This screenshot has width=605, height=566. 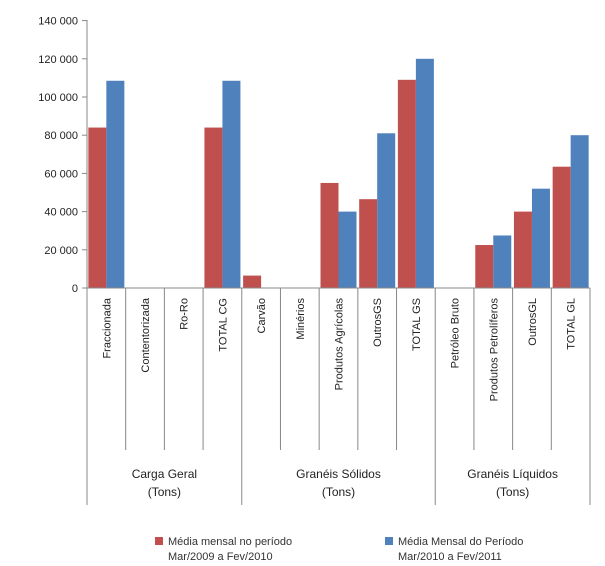 I want to click on x-tick-label: Fraccionada, so click(x=107, y=327).